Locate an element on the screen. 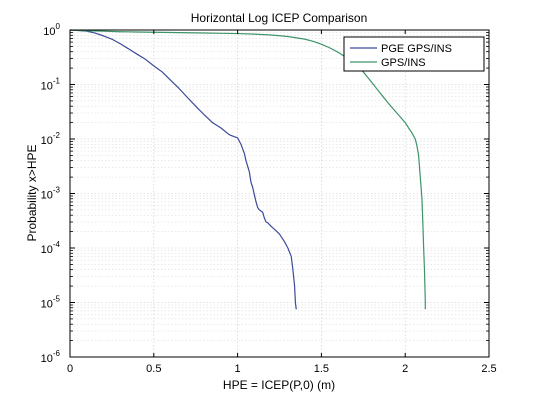 This screenshot has width=540, height=405. y-tick-label: 10⁻⁵ is located at coordinates (51, 303).